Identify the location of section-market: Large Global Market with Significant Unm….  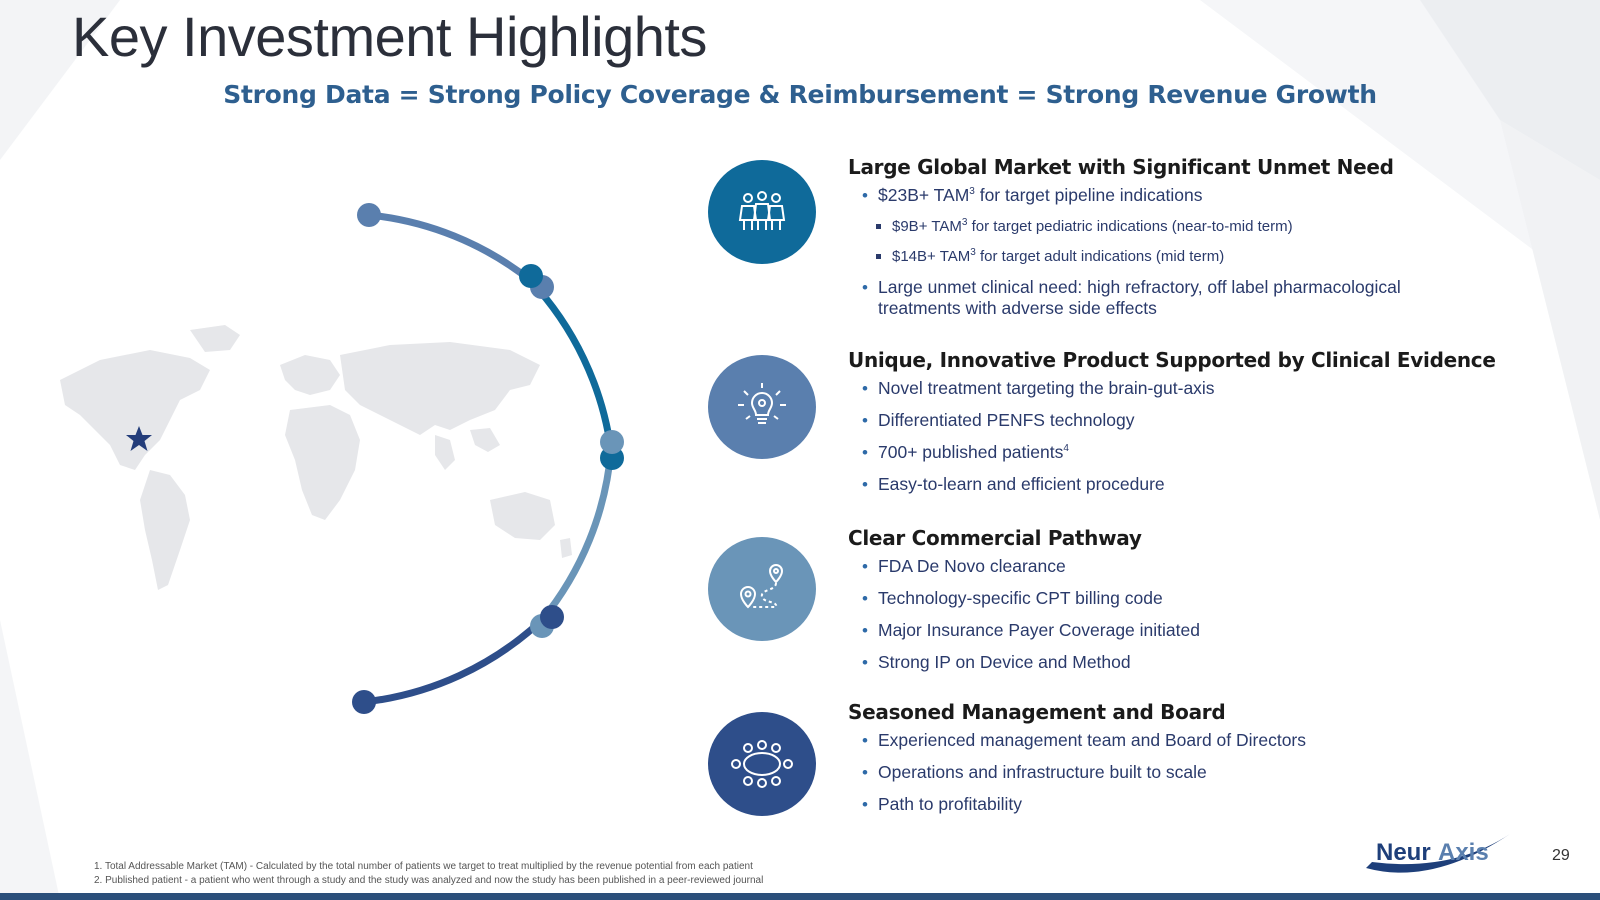
(1208, 242).